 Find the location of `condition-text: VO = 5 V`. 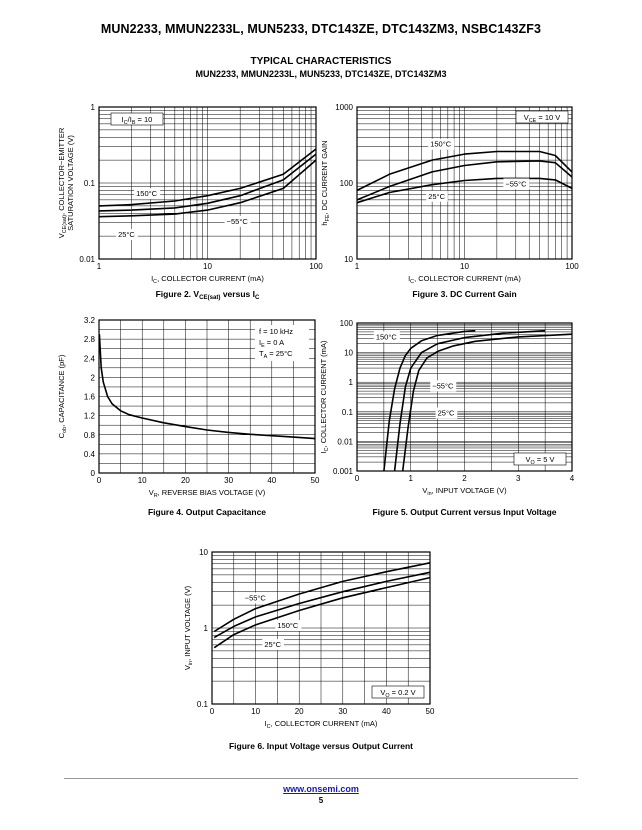

condition-text: VO = 5 V is located at coordinates (539, 460).